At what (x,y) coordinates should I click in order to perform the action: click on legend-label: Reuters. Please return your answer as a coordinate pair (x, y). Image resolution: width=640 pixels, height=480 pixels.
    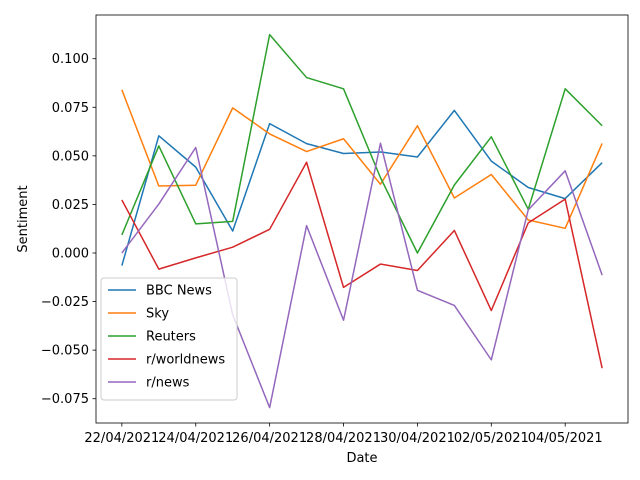
    Looking at the image, I should click on (171, 337).